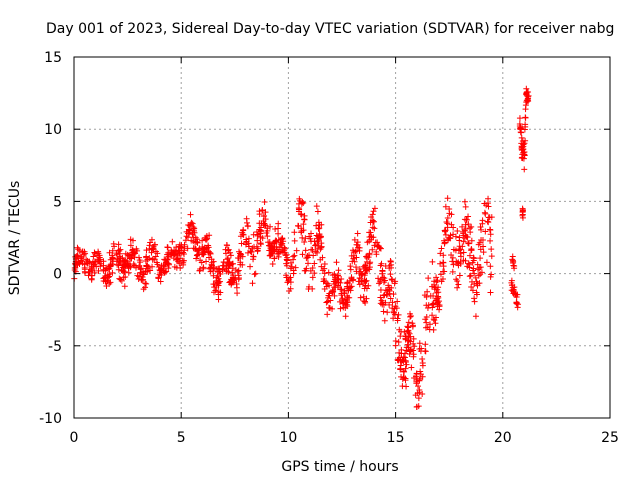 The image size is (640, 480). Describe the element at coordinates (610, 438) in the screenshot. I see `x-tick-label: 25` at that location.